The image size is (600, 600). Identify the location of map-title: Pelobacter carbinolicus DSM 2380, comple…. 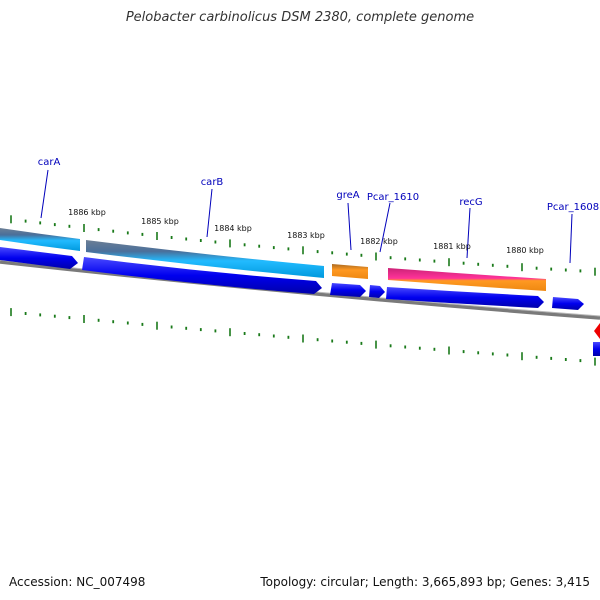
(300, 17).